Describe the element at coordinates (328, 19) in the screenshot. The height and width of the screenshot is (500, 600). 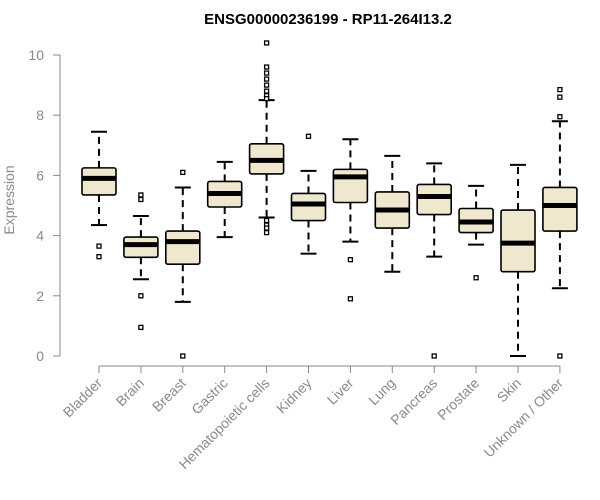
I see `chart-title: ENSG00000236199 - RP11-264I13.2` at that location.